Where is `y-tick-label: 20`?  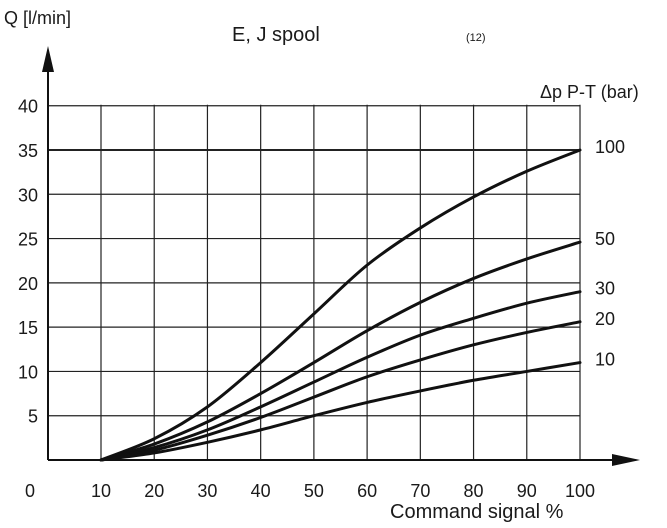 y-tick-label: 20 is located at coordinates (28, 284).